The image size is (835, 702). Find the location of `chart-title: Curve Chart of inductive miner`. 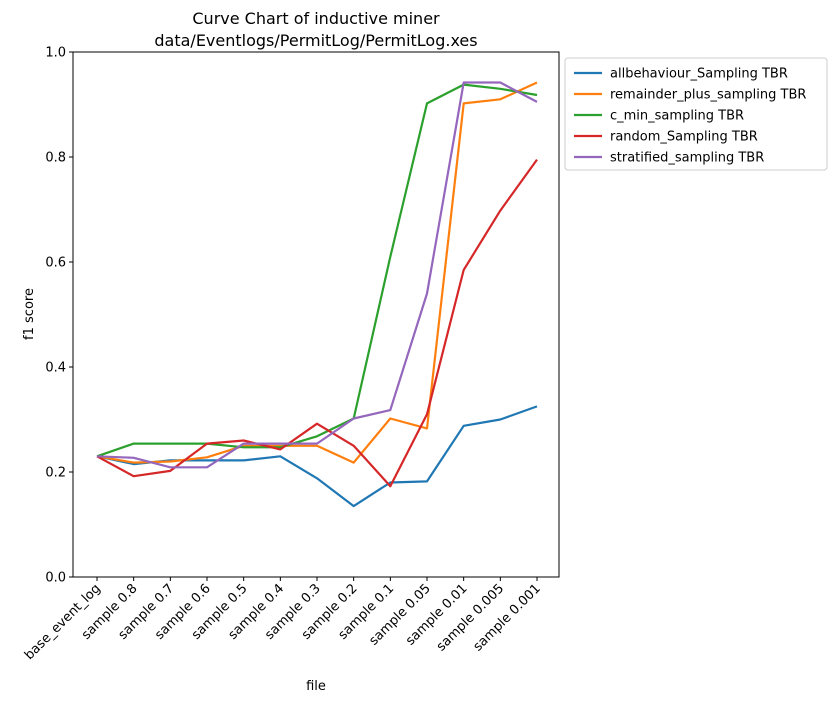

chart-title: Curve Chart of inductive miner is located at coordinates (316, 18).